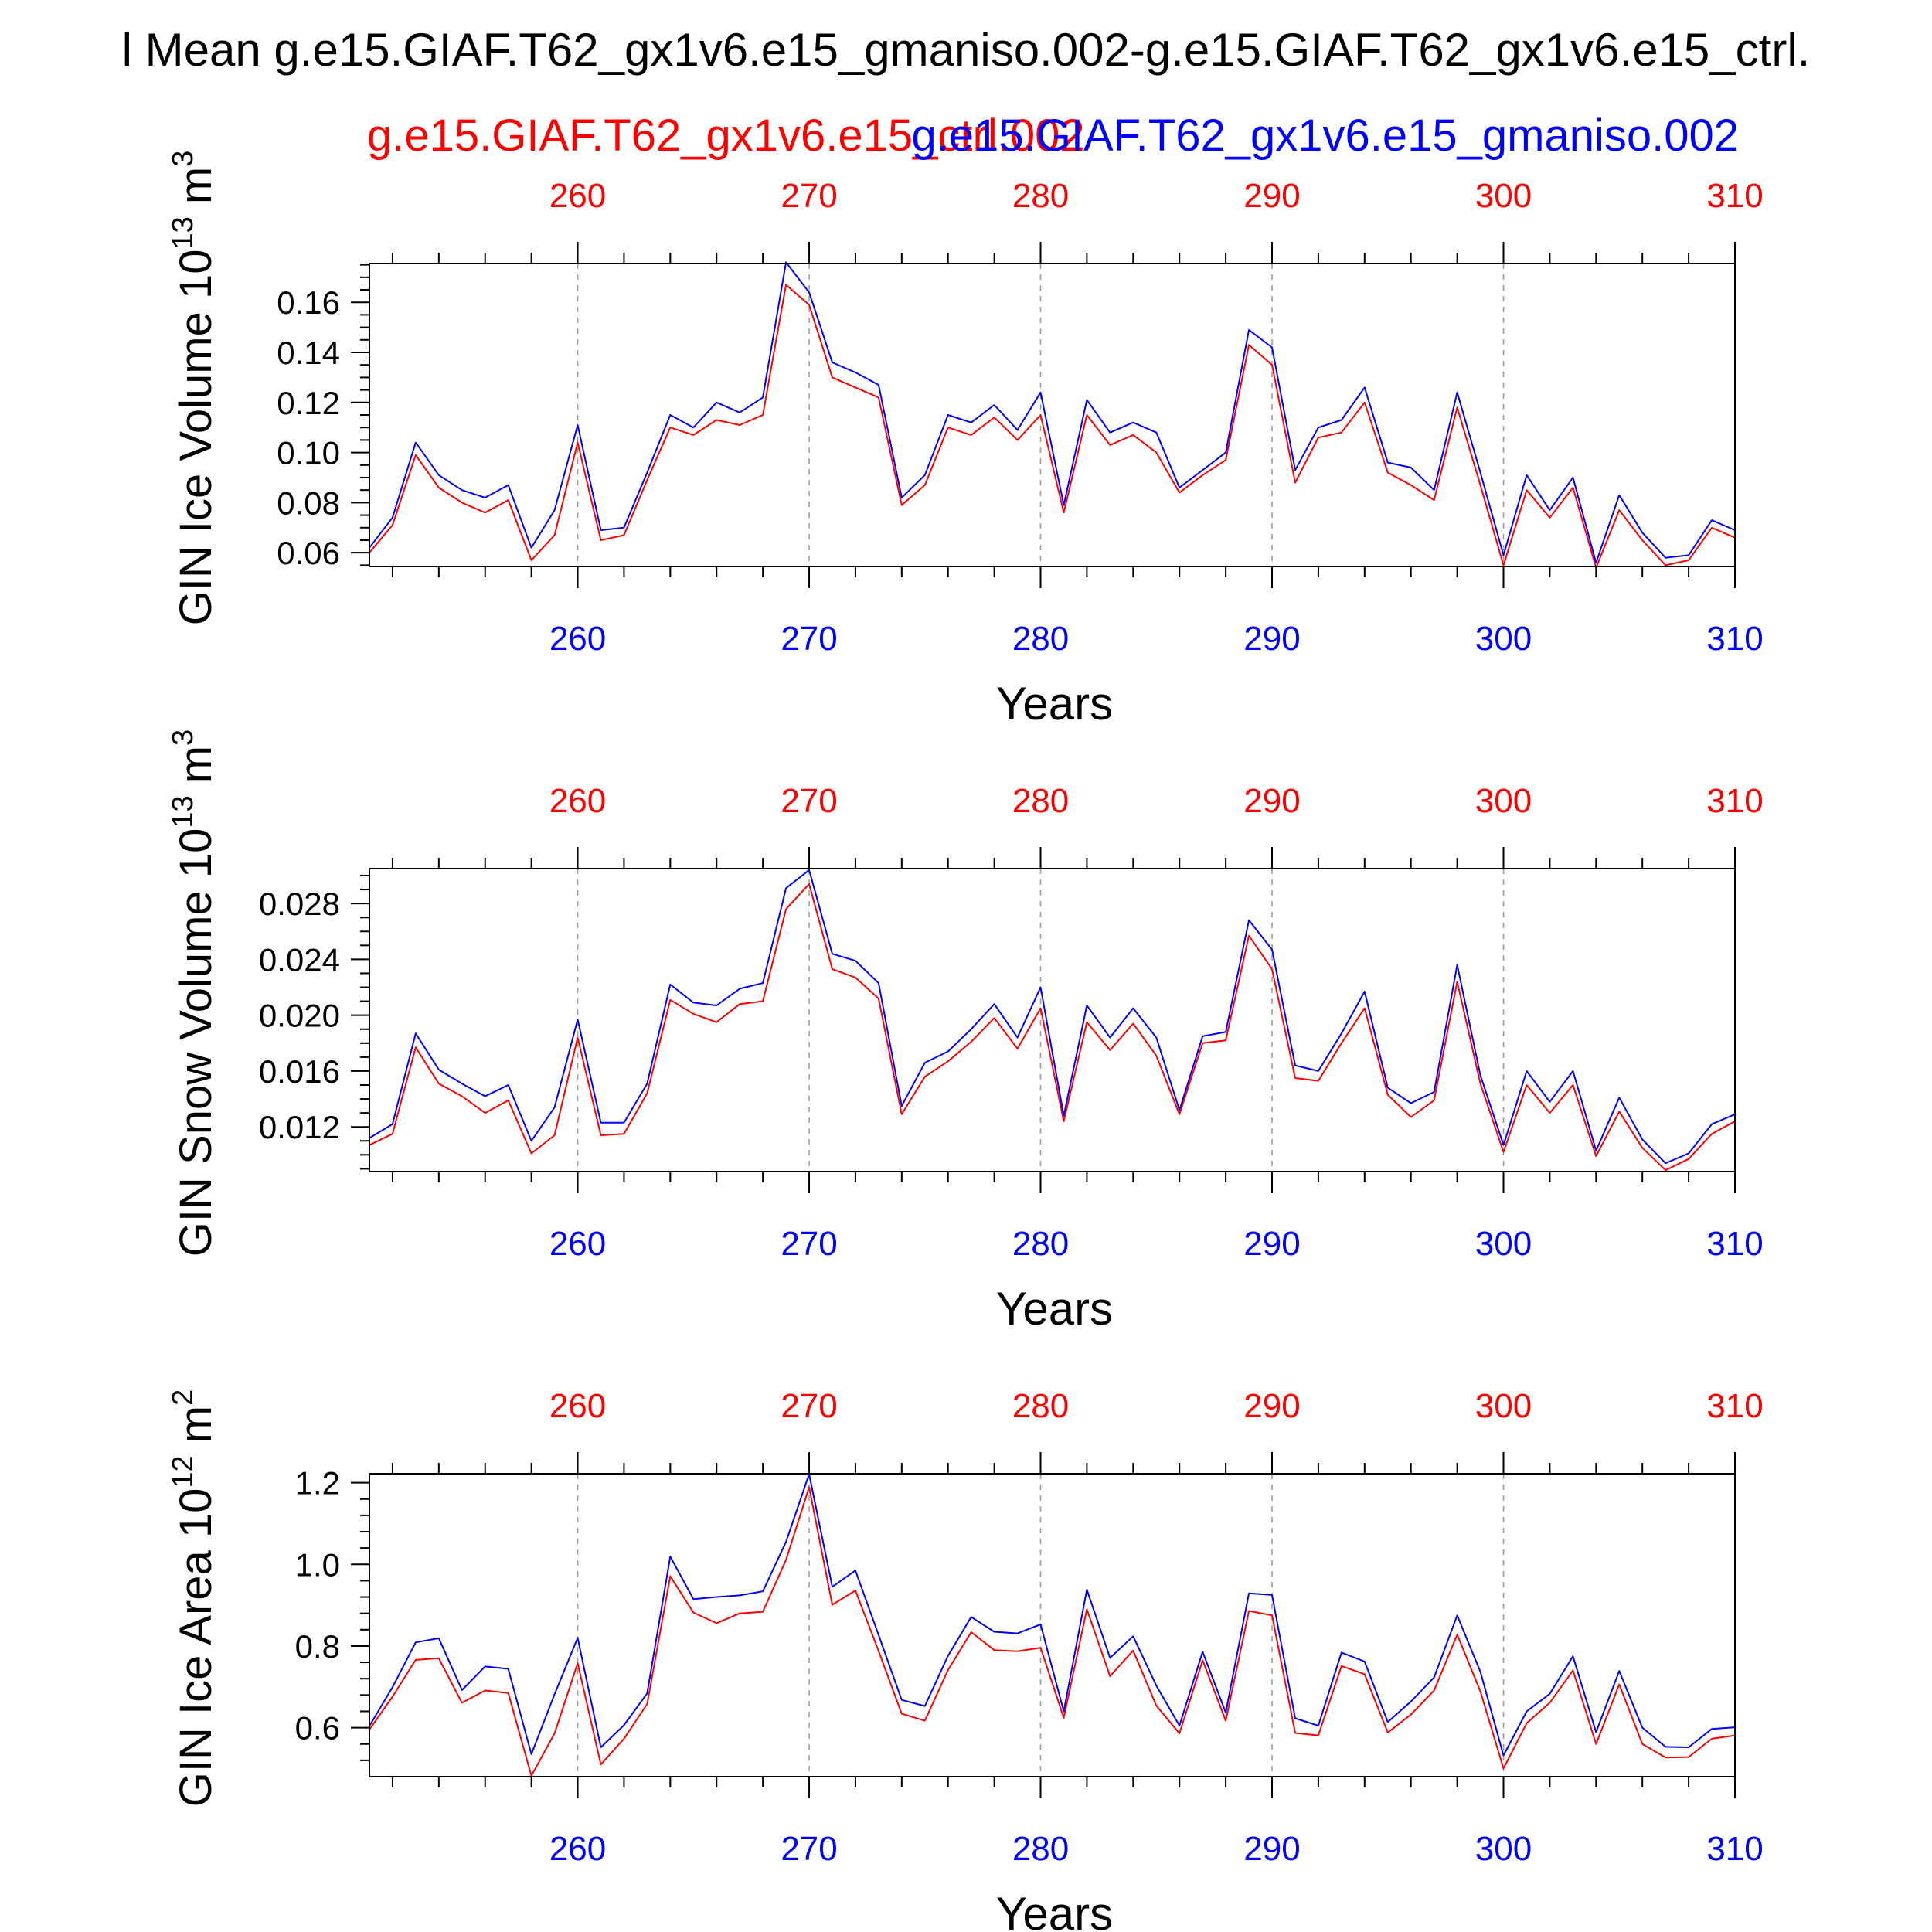 The width and height of the screenshot is (1932, 1932). What do you see at coordinates (300, 1127) in the screenshot?
I see `y-tick-label: 0.012` at bounding box center [300, 1127].